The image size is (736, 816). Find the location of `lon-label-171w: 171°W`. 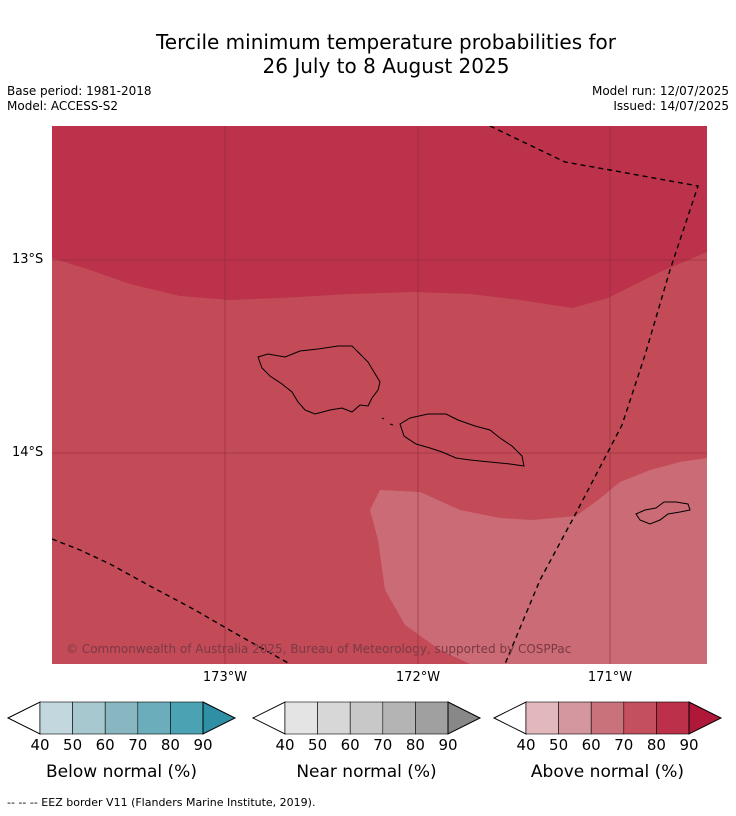

lon-label-171w: 171°W is located at coordinates (610, 677).